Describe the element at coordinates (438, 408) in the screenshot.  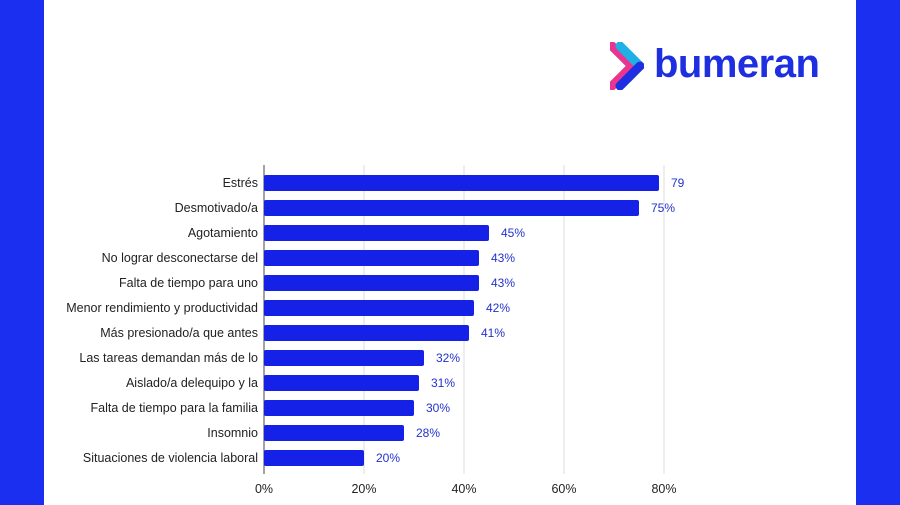
I see `value-label: 30%` at that location.